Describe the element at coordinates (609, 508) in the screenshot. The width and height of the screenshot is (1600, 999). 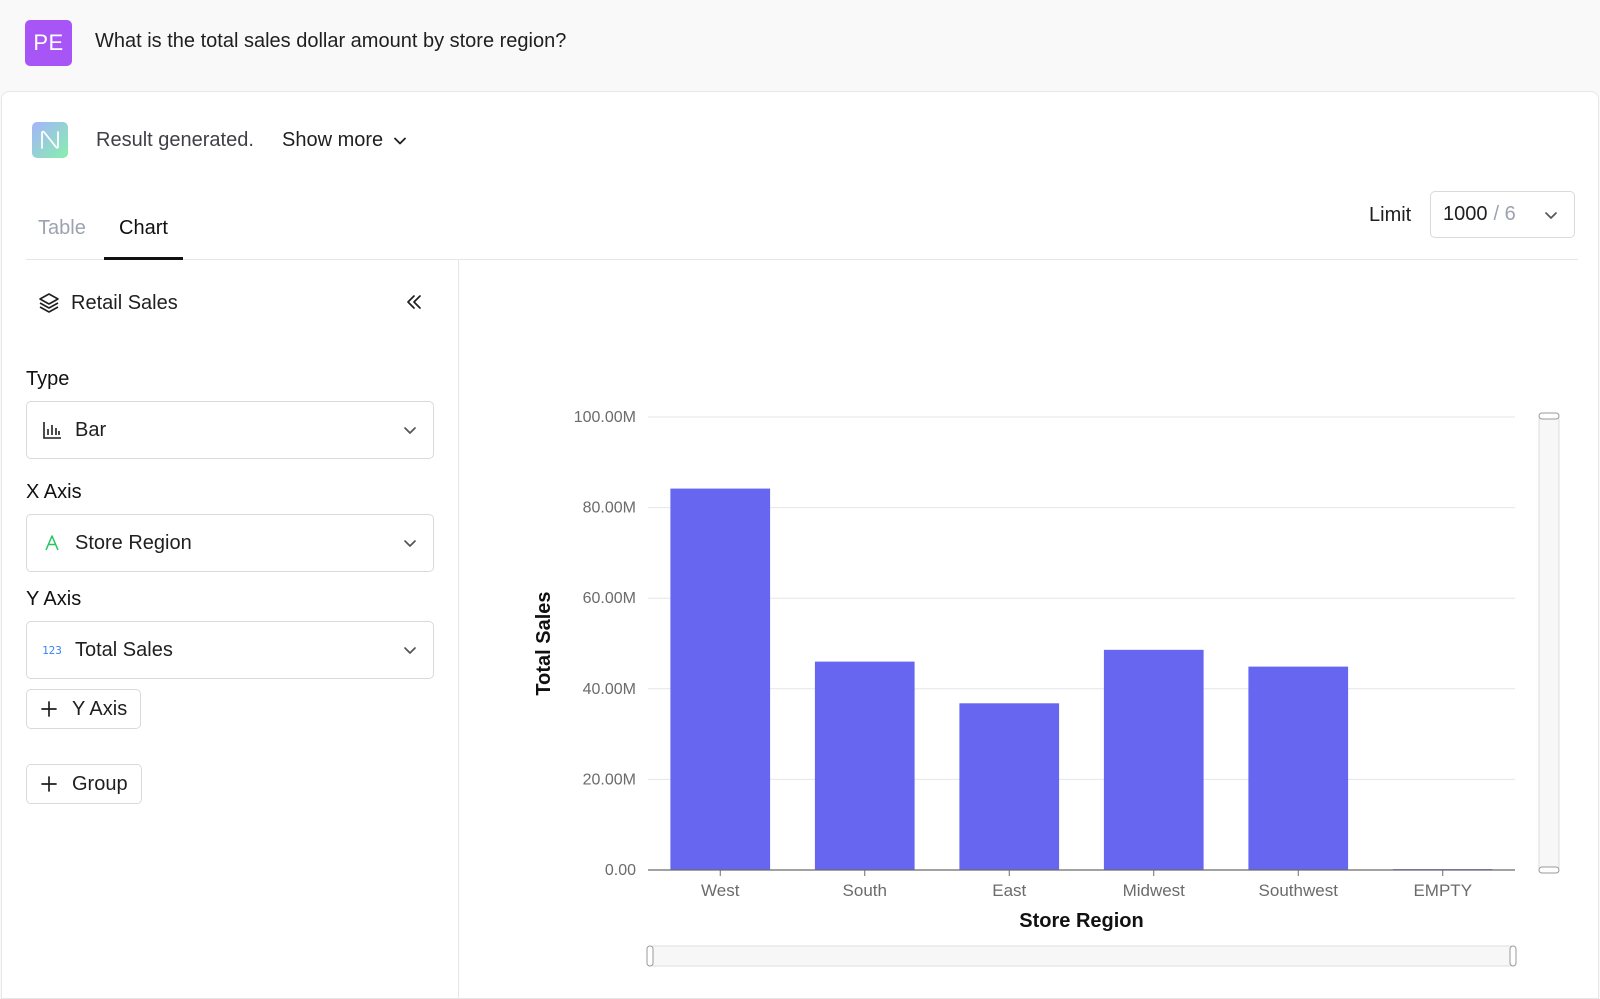
I see `y-tick-label: 80.00M` at that location.